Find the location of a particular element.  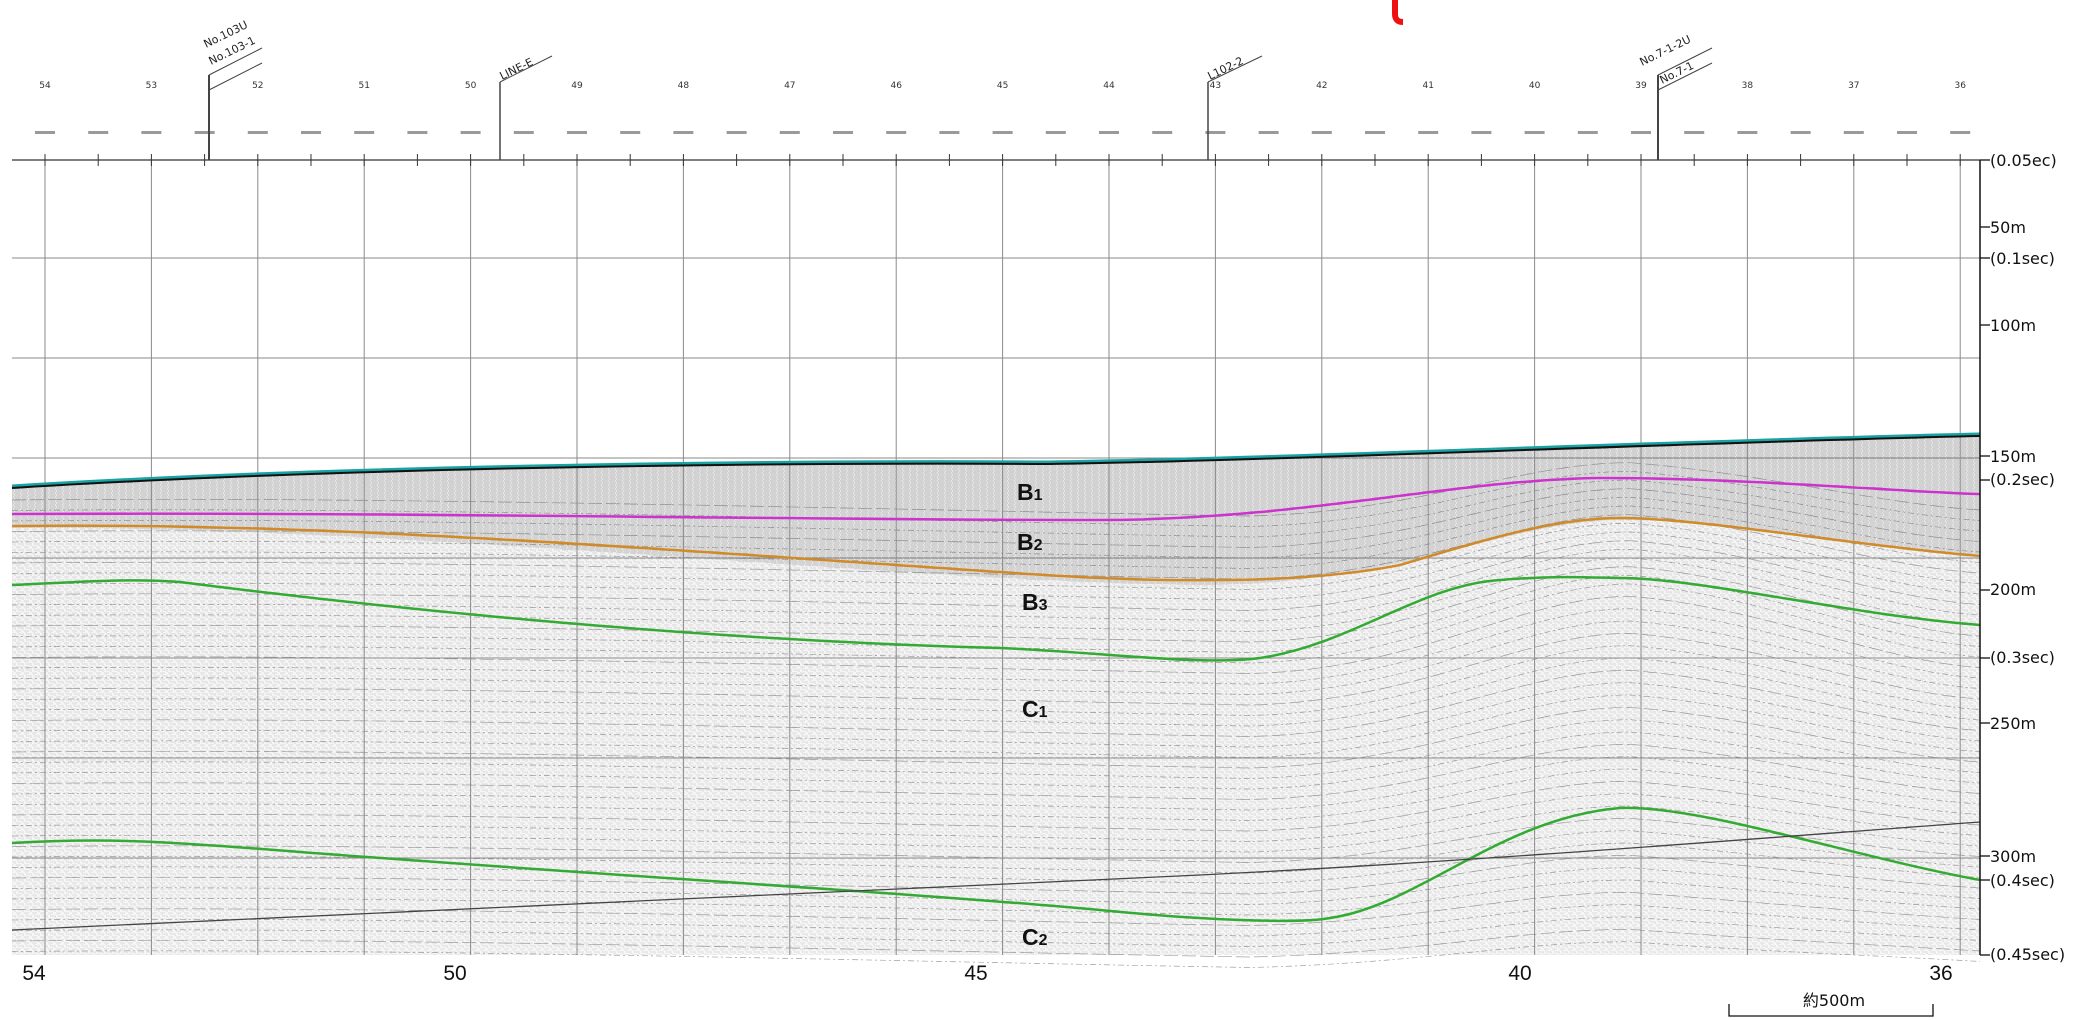

top-shotpoint-label: 49 is located at coordinates (577, 86).